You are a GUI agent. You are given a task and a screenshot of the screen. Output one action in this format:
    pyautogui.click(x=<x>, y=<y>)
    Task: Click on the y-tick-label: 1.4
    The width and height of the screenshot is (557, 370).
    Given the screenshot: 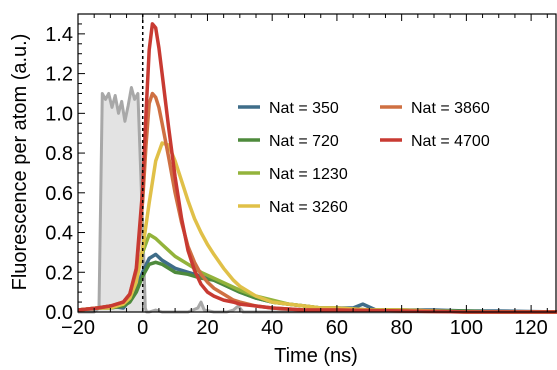 What is the action you would take?
    pyautogui.click(x=59, y=35)
    